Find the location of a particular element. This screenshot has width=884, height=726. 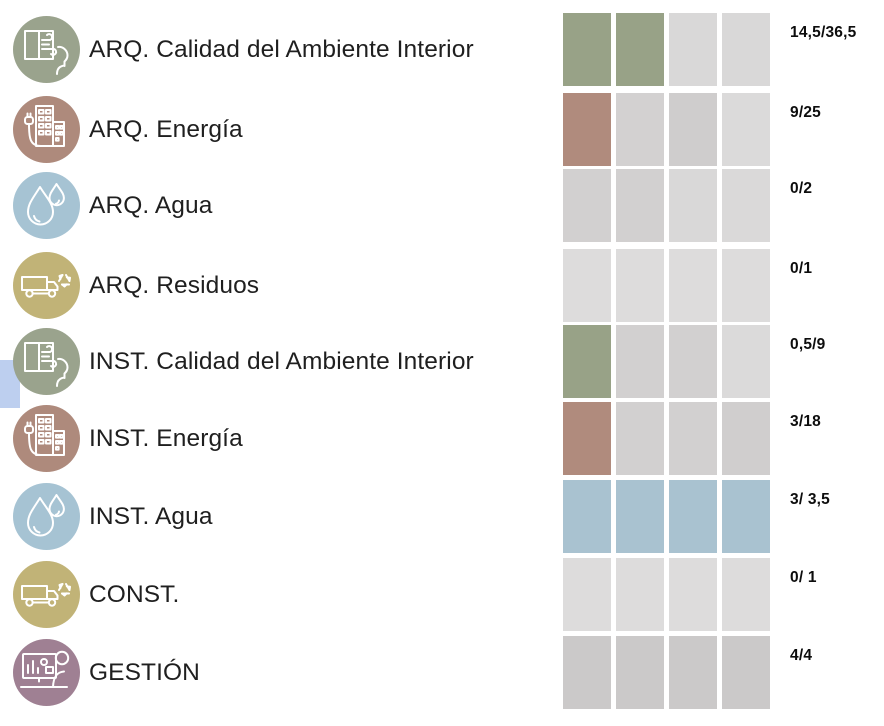

category-label: ARQ. Residuos is located at coordinates (174, 285).